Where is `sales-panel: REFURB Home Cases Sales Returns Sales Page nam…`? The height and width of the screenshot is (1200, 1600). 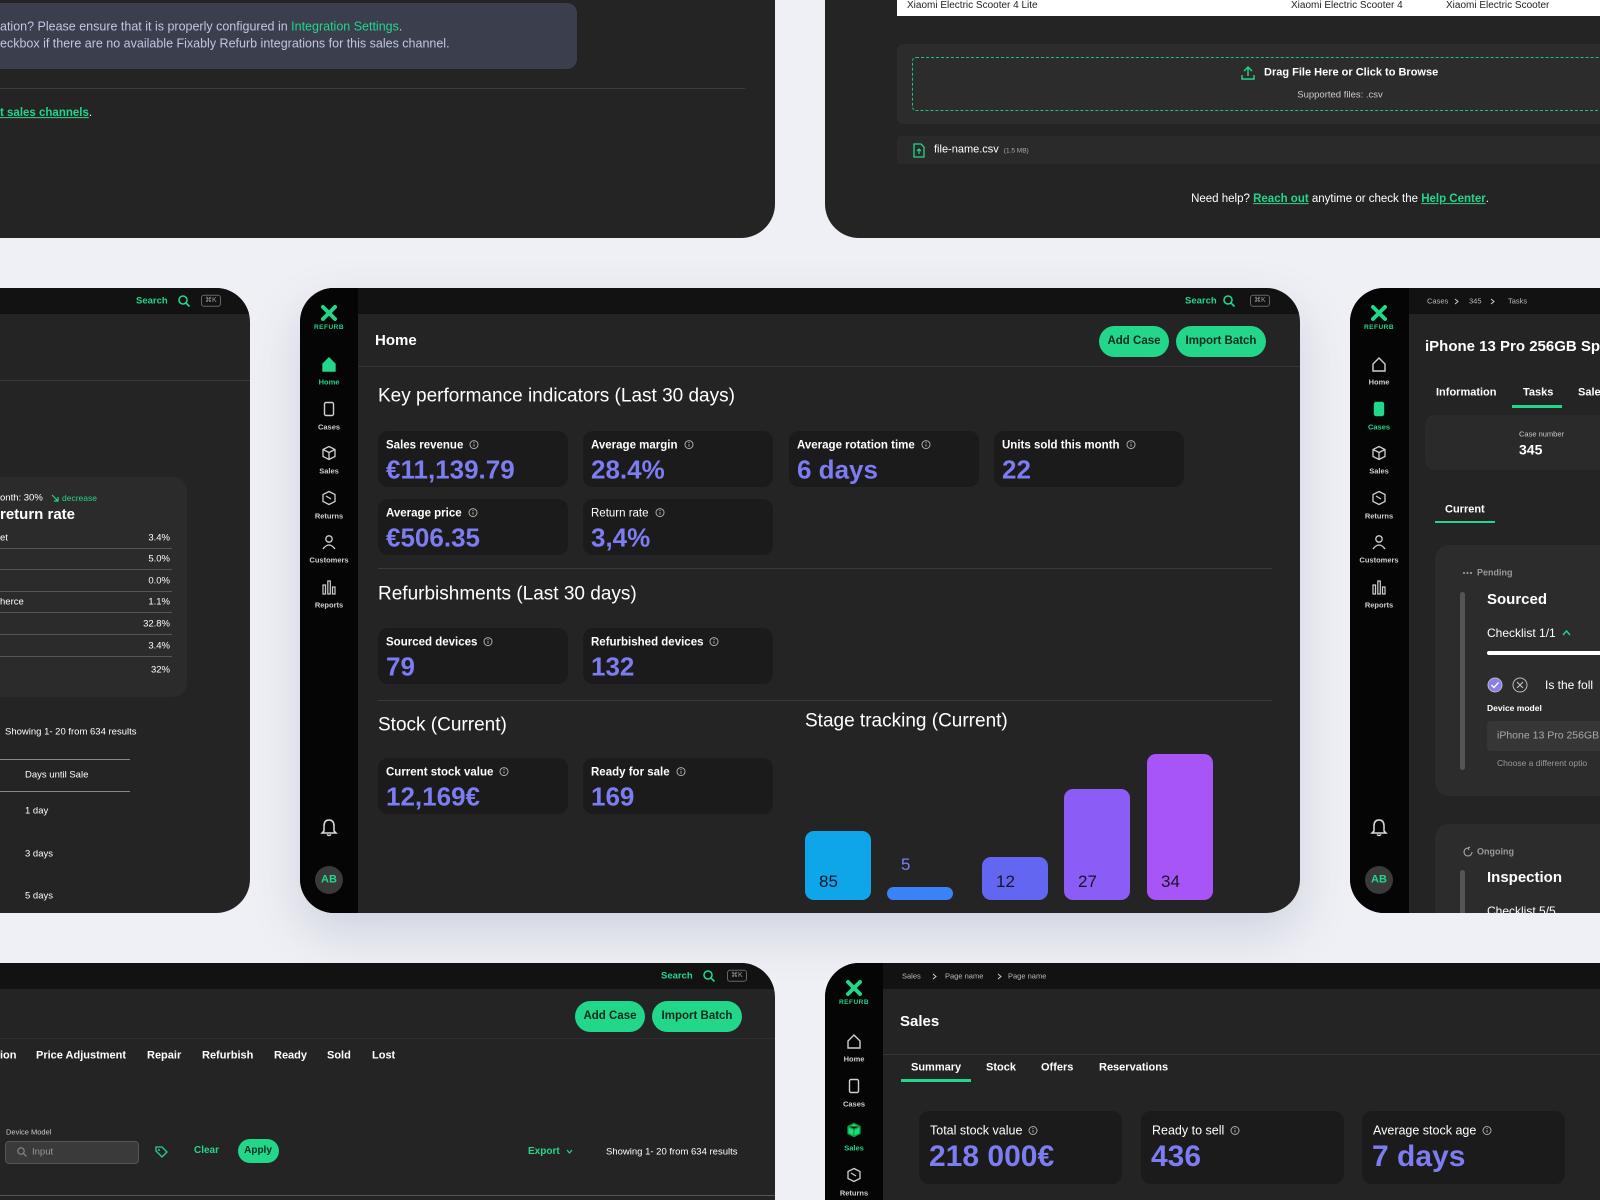
sales-panel: REFURB Home Cases Sales Returns Sales Page nam… is located at coordinates (1212, 1081).